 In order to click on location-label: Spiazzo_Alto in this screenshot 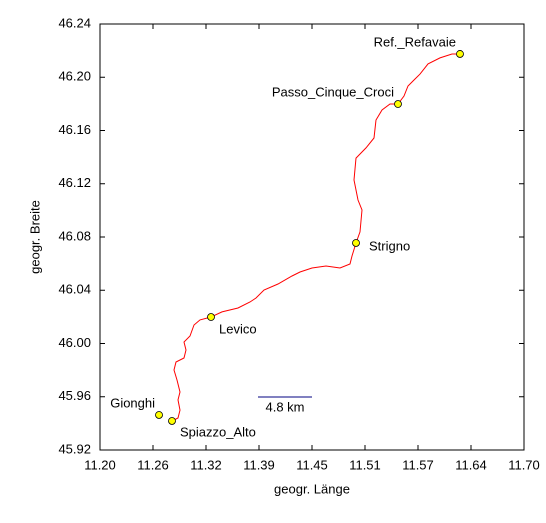, I will do `click(218, 431)`.